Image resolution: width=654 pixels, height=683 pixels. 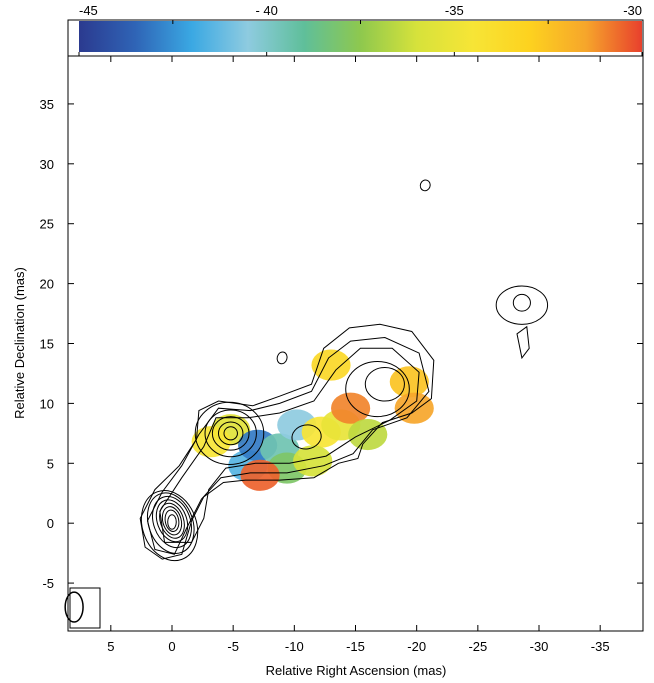 I want to click on x-axis-label: Relative Right Ascension (mas), so click(x=356, y=670).